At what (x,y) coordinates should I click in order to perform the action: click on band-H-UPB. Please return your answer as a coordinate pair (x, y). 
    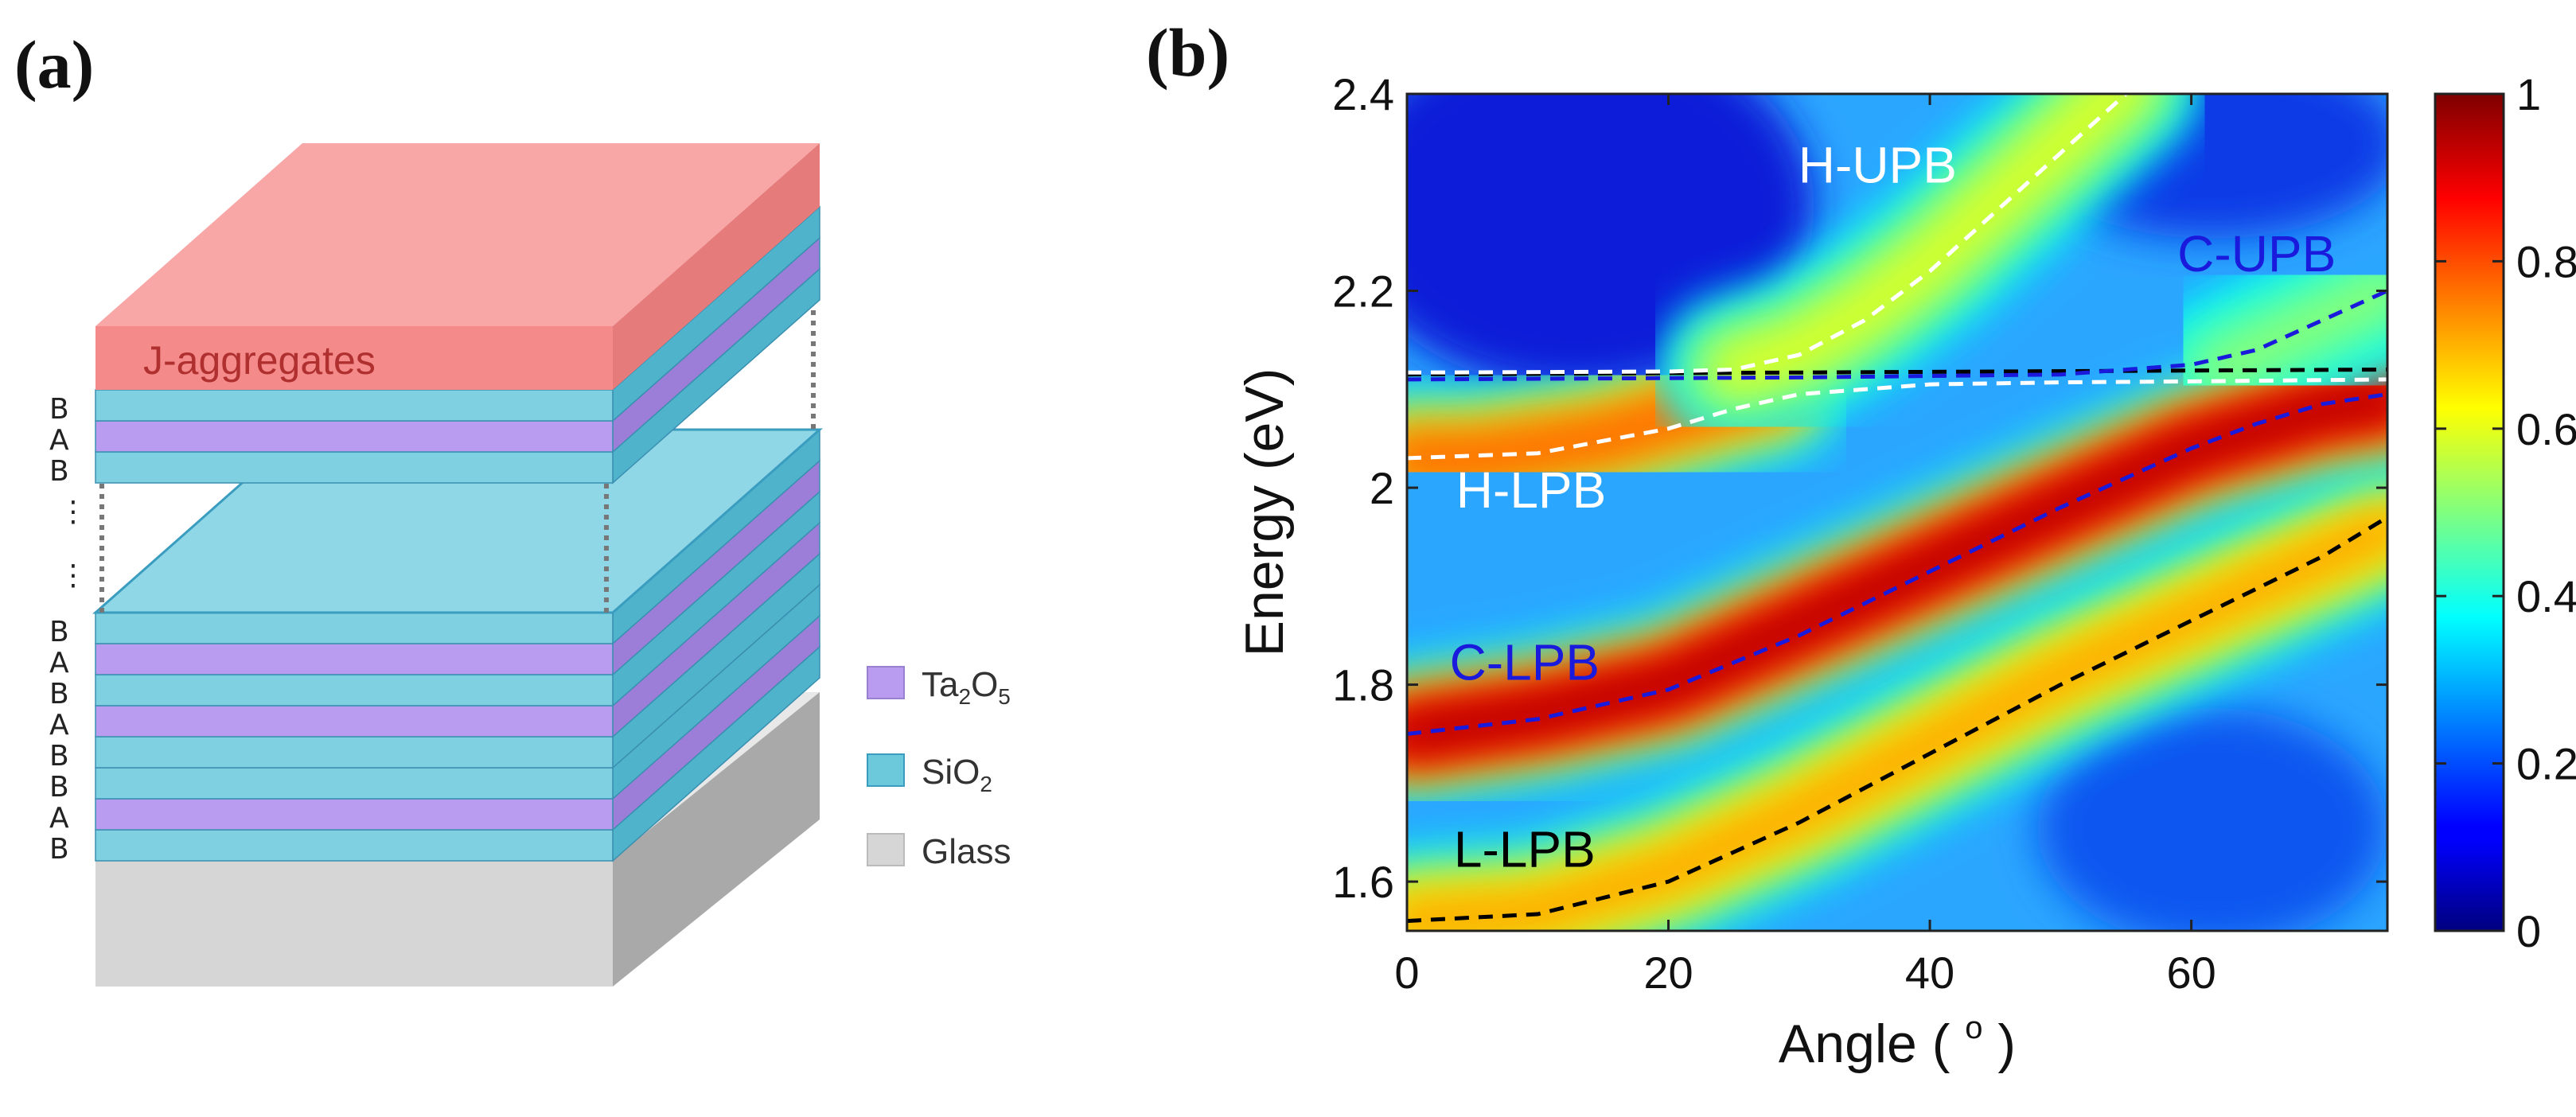
    Looking at the image, I should click on (1928, 242).